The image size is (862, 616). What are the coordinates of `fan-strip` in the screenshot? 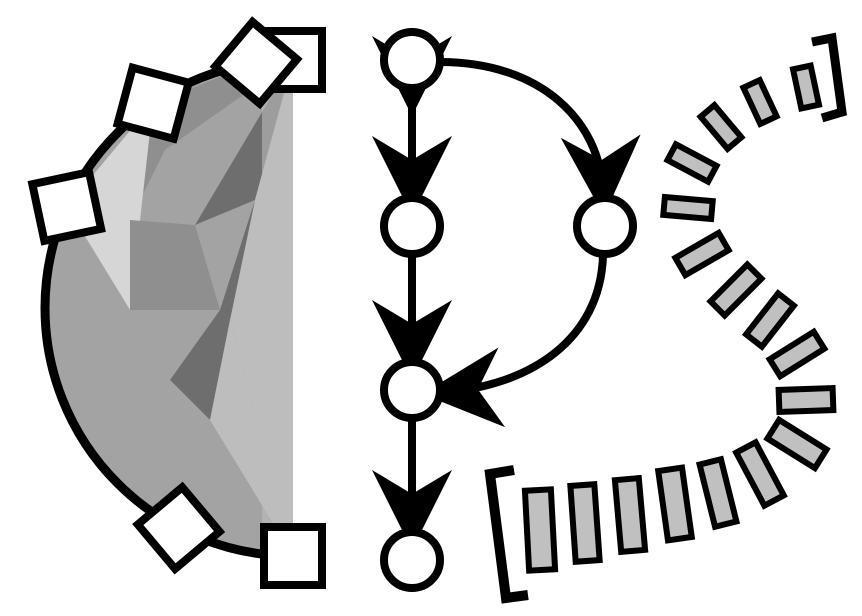 It's located at (277, 308).